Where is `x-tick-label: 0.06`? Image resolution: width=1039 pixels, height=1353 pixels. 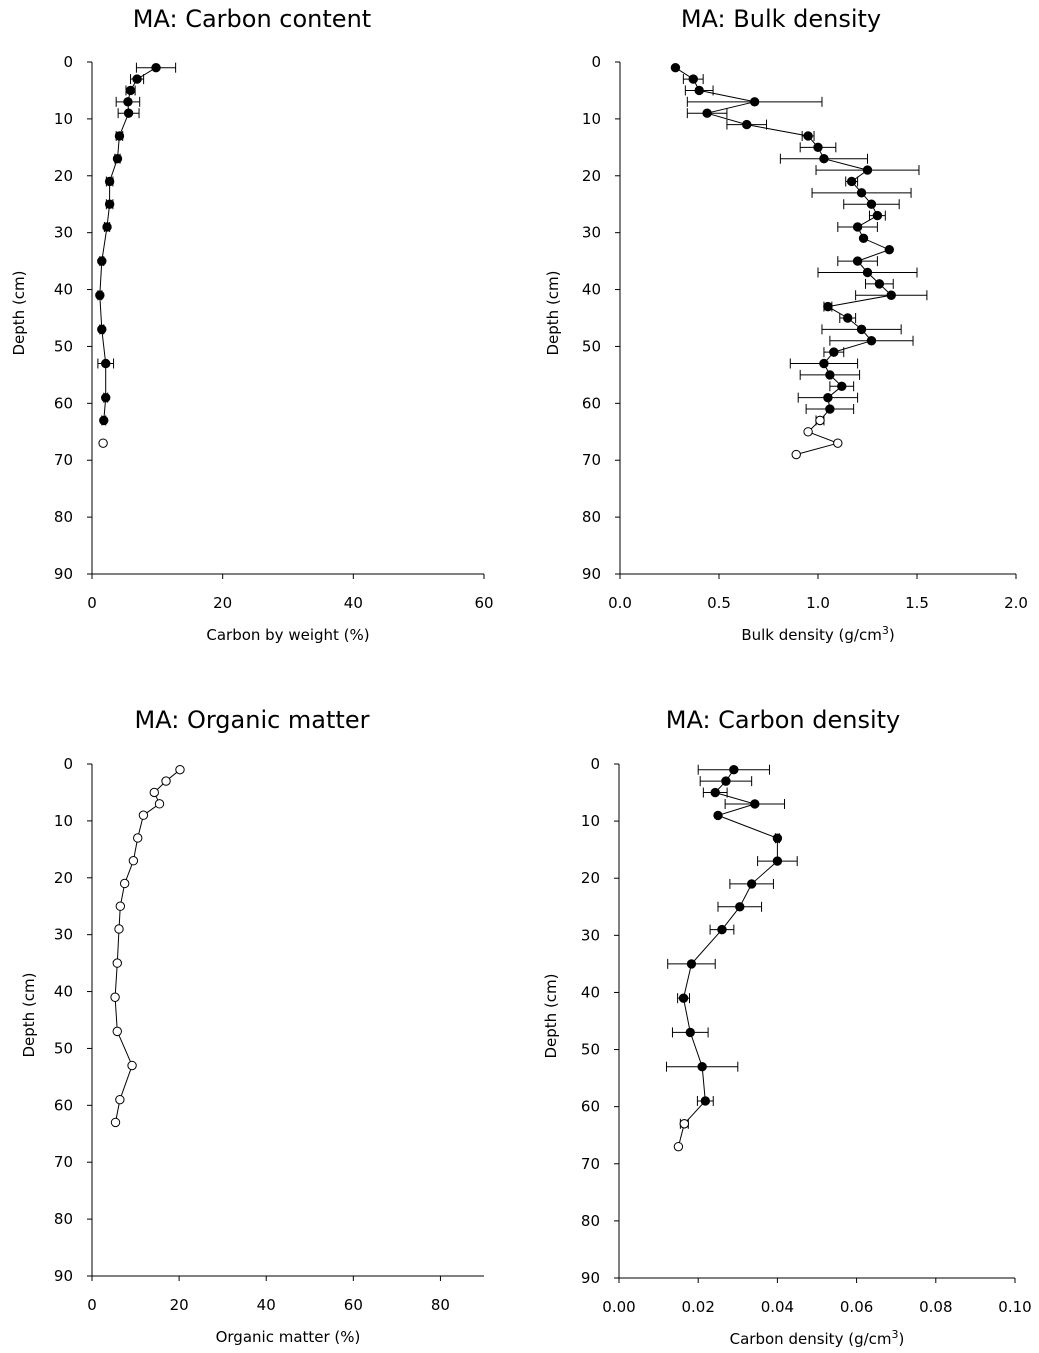 x-tick-label: 0.06 is located at coordinates (856, 1307).